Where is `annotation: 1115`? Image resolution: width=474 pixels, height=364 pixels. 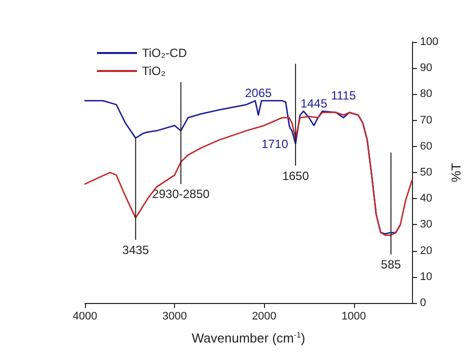
annotation: 1115 is located at coordinates (343, 95).